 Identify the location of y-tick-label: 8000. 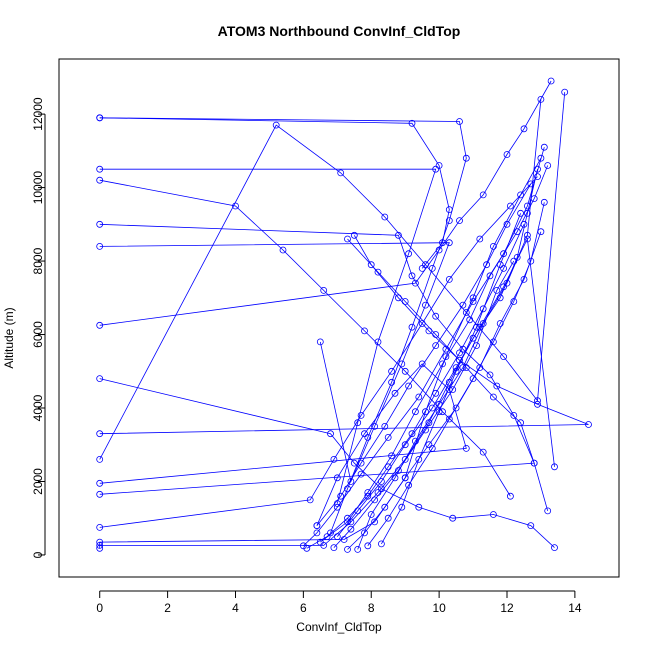
(38, 260).